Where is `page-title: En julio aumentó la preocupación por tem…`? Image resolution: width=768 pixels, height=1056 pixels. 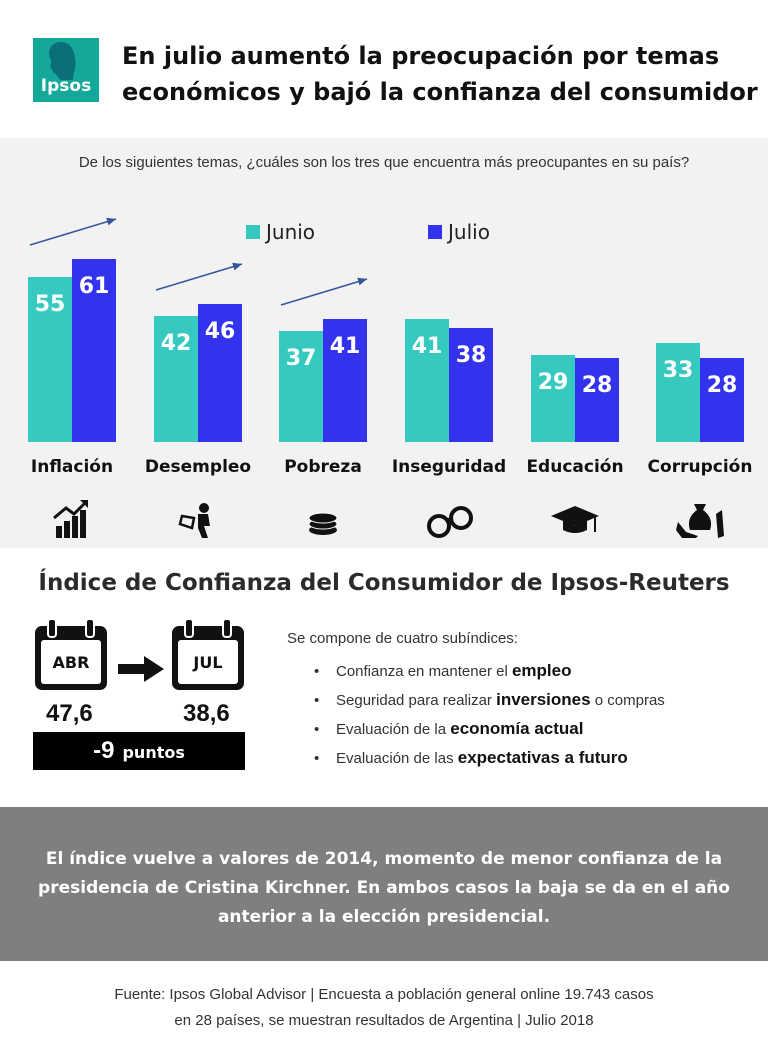 page-title: En julio aumentó la preocupación por tem… is located at coordinates (442, 74).